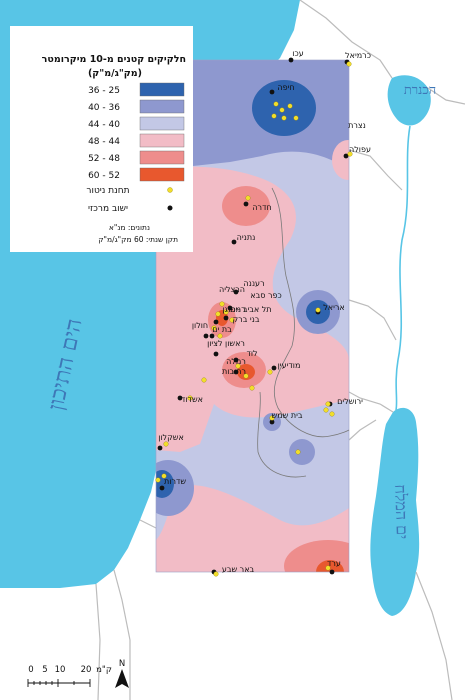  I want to click on legend-station-label: תחנת ניטור, so click(107, 191).